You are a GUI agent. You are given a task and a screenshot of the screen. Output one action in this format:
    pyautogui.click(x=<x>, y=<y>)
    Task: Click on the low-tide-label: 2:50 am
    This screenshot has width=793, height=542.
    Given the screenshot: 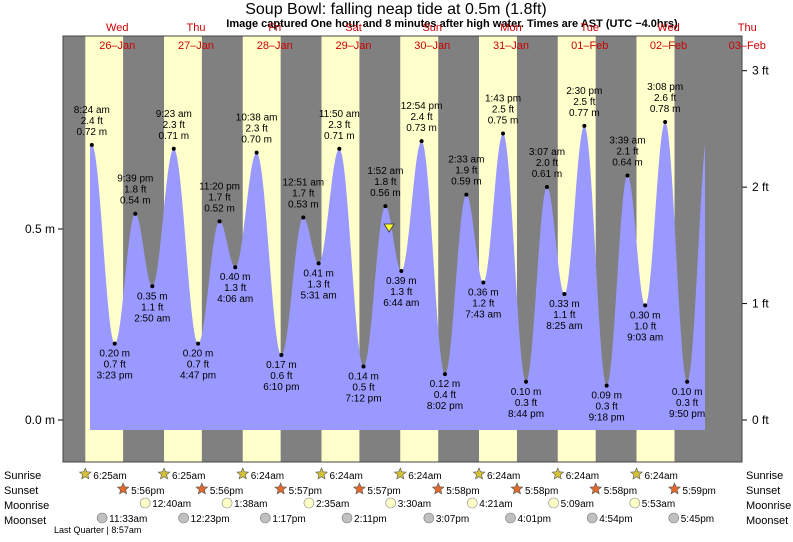 What is the action you would take?
    pyautogui.click(x=152, y=318)
    